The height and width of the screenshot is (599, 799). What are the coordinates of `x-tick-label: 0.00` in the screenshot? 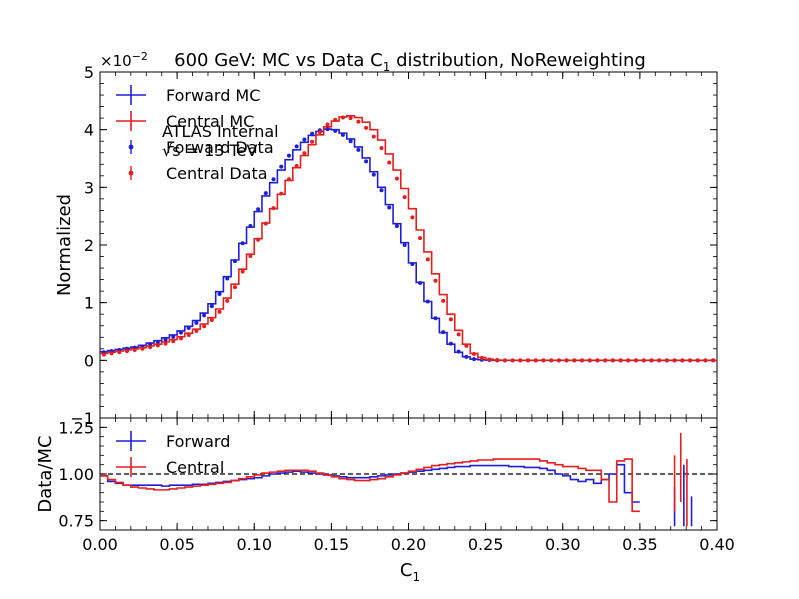 It's located at (100, 544).